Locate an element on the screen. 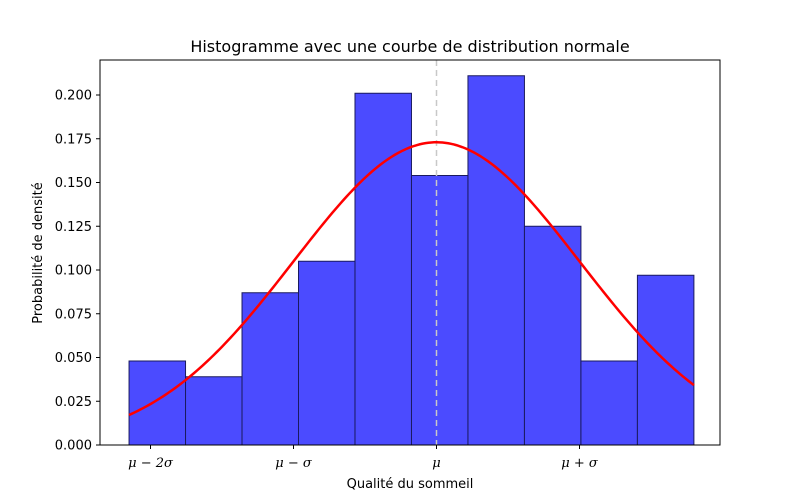  y-tick-label: 0.175 is located at coordinates (73, 139).